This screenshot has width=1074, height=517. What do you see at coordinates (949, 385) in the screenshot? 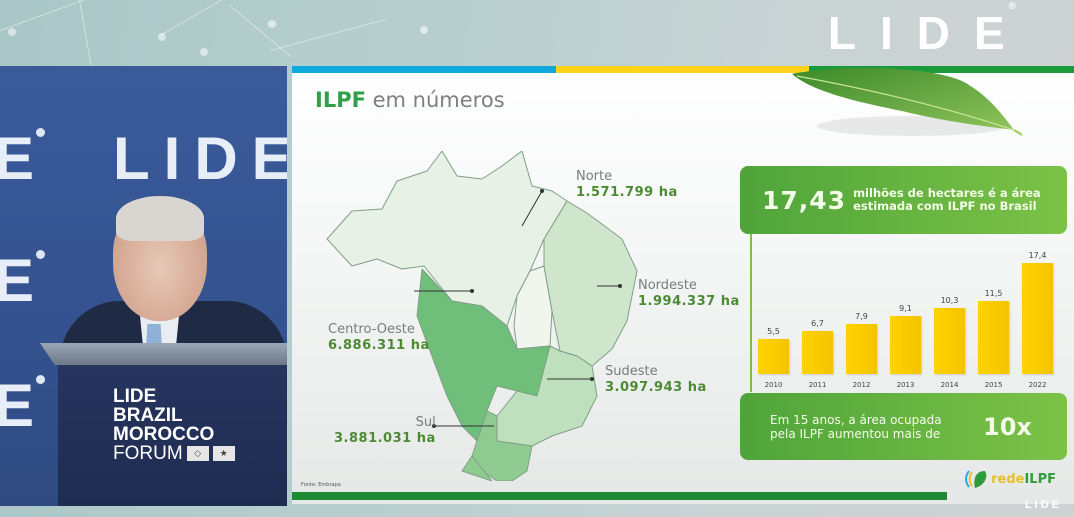
I see `bar-year-label: 2014` at bounding box center [949, 385].